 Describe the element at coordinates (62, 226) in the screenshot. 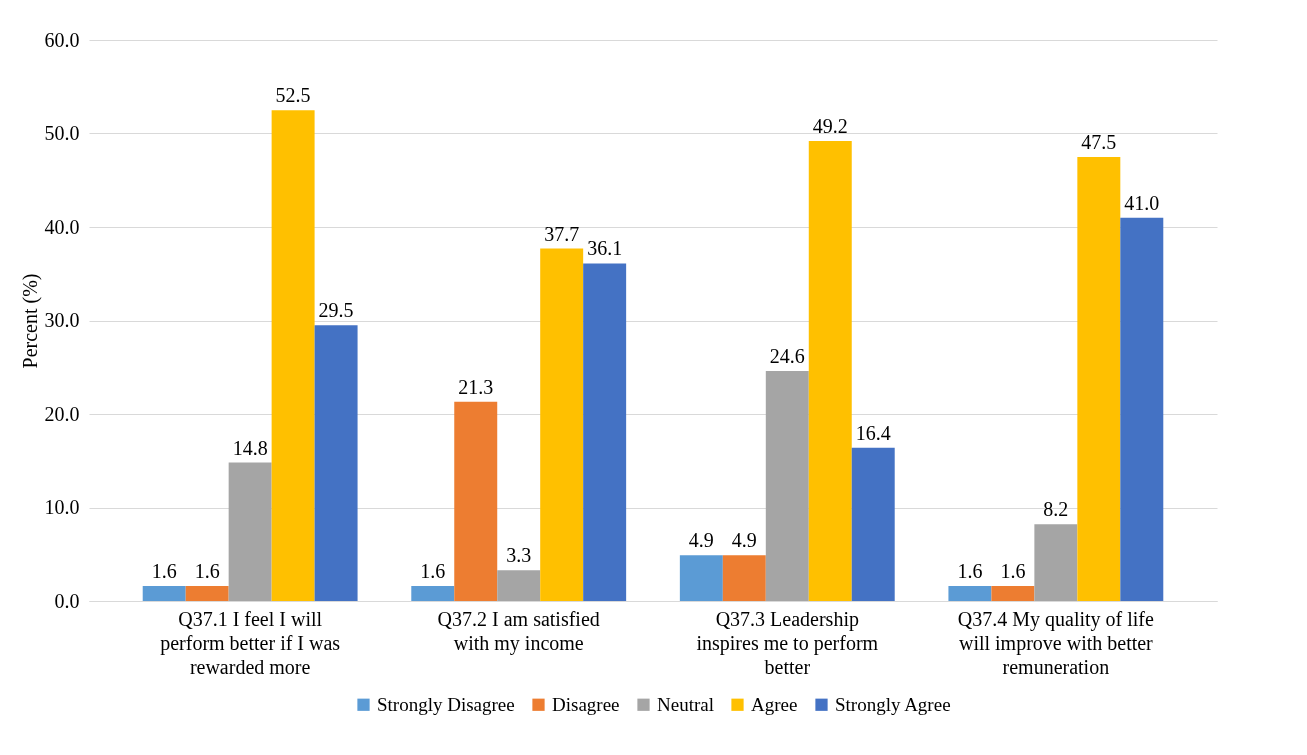

I see `y-tick-label: 40.0` at that location.